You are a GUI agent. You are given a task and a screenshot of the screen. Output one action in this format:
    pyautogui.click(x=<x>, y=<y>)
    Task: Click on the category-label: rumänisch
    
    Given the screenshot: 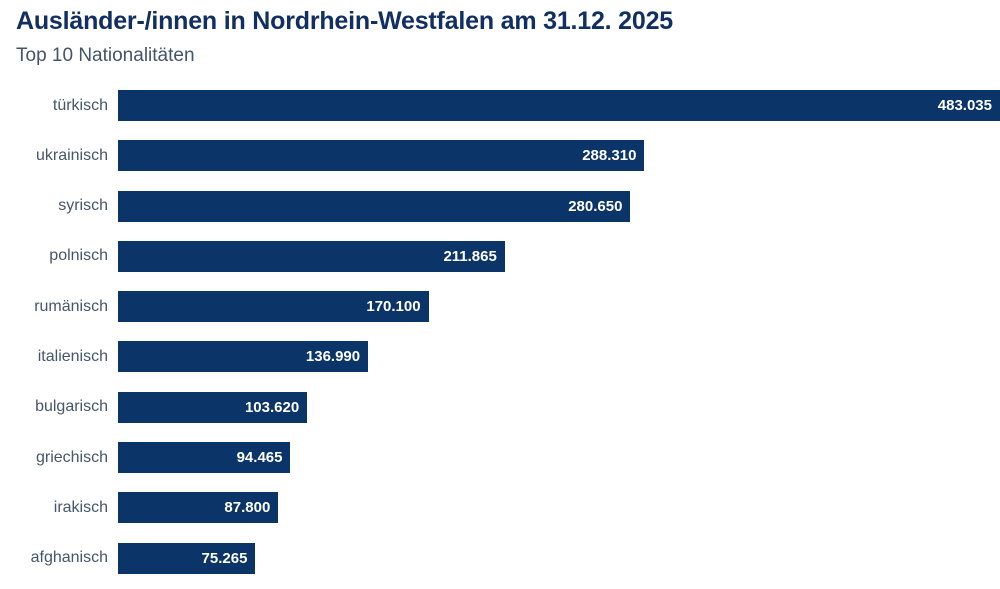 What is the action you would take?
    pyautogui.click(x=71, y=306)
    